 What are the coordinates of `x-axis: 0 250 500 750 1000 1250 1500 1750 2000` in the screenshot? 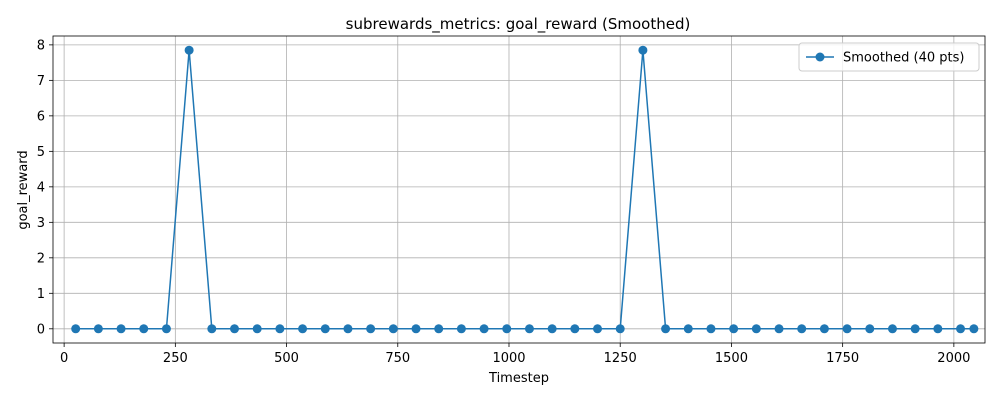 It's located at (515, 354).